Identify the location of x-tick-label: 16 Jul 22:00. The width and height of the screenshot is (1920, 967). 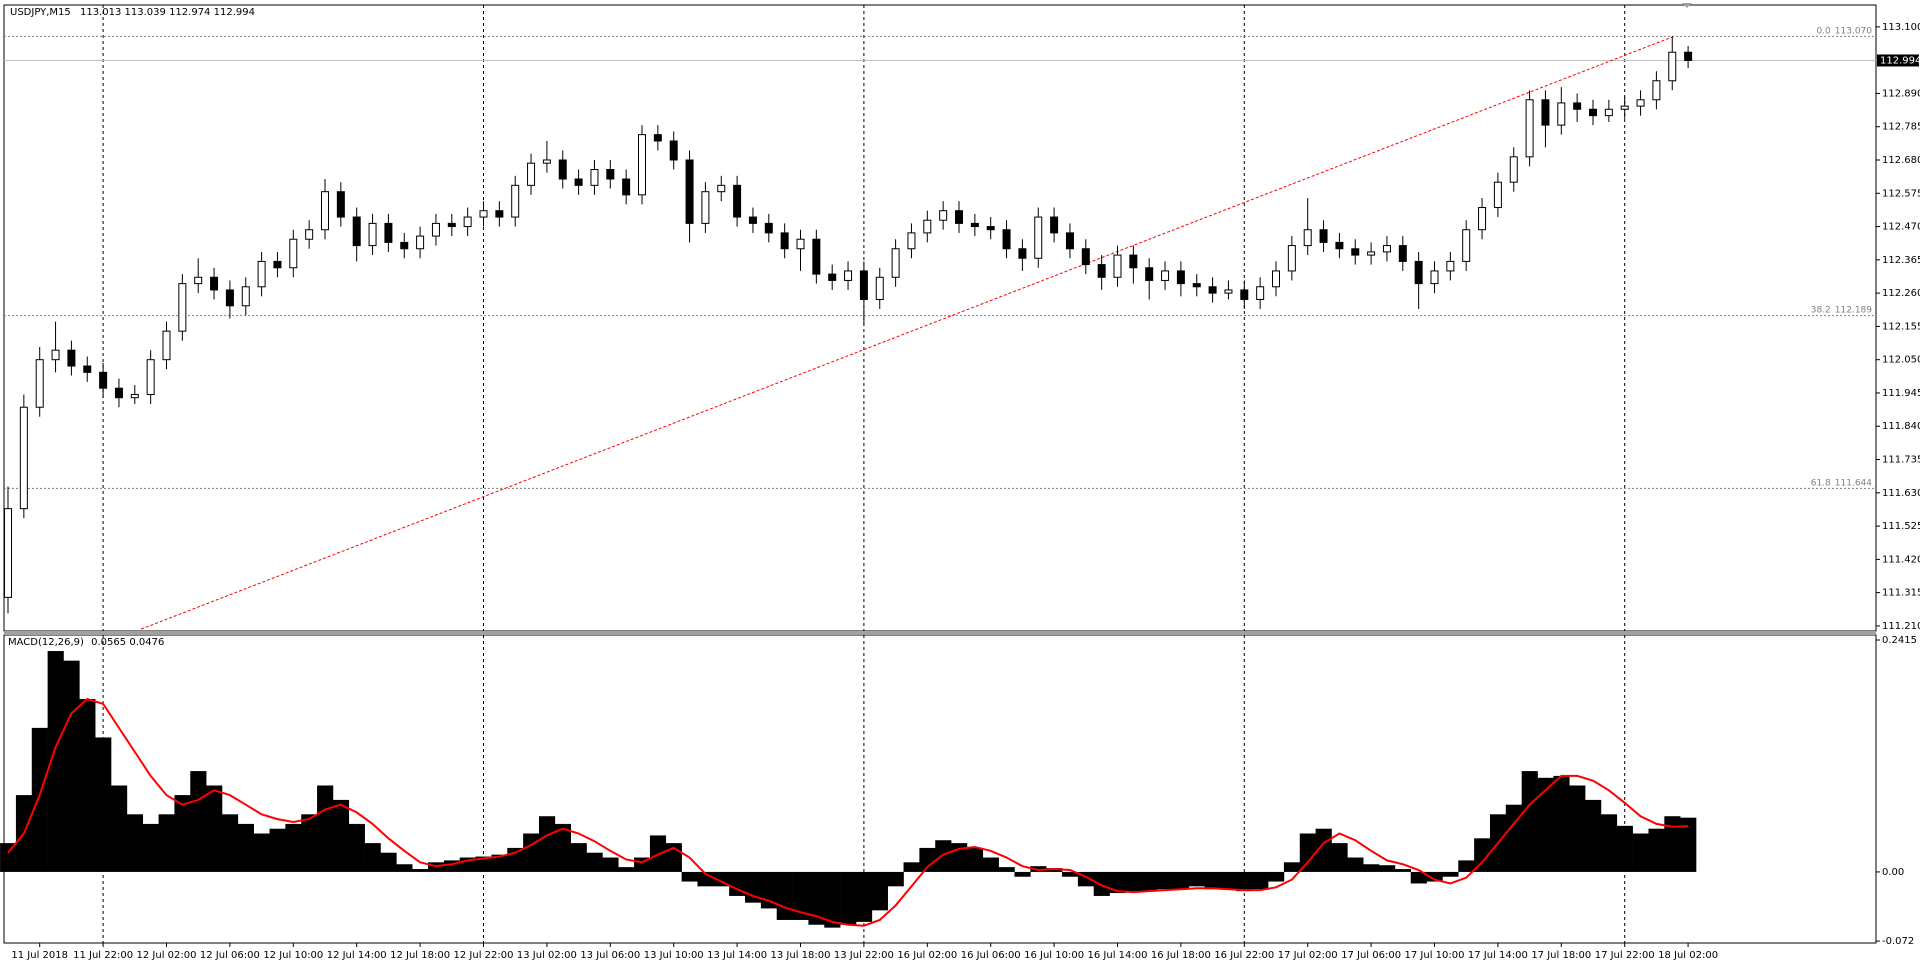
(1244, 955).